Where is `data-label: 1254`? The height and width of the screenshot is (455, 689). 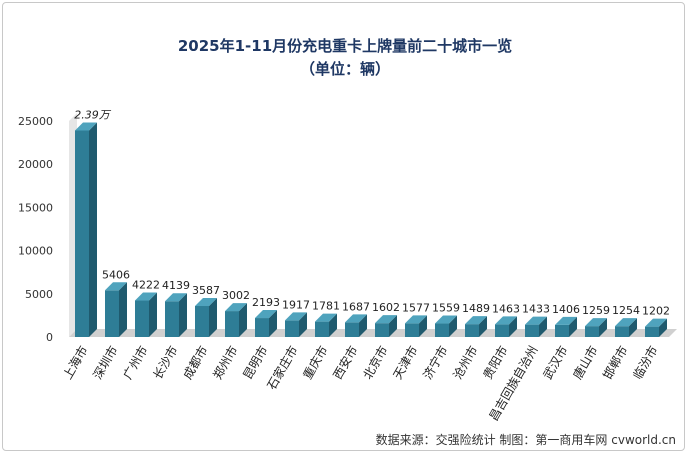 data-label: 1254 is located at coordinates (626, 310).